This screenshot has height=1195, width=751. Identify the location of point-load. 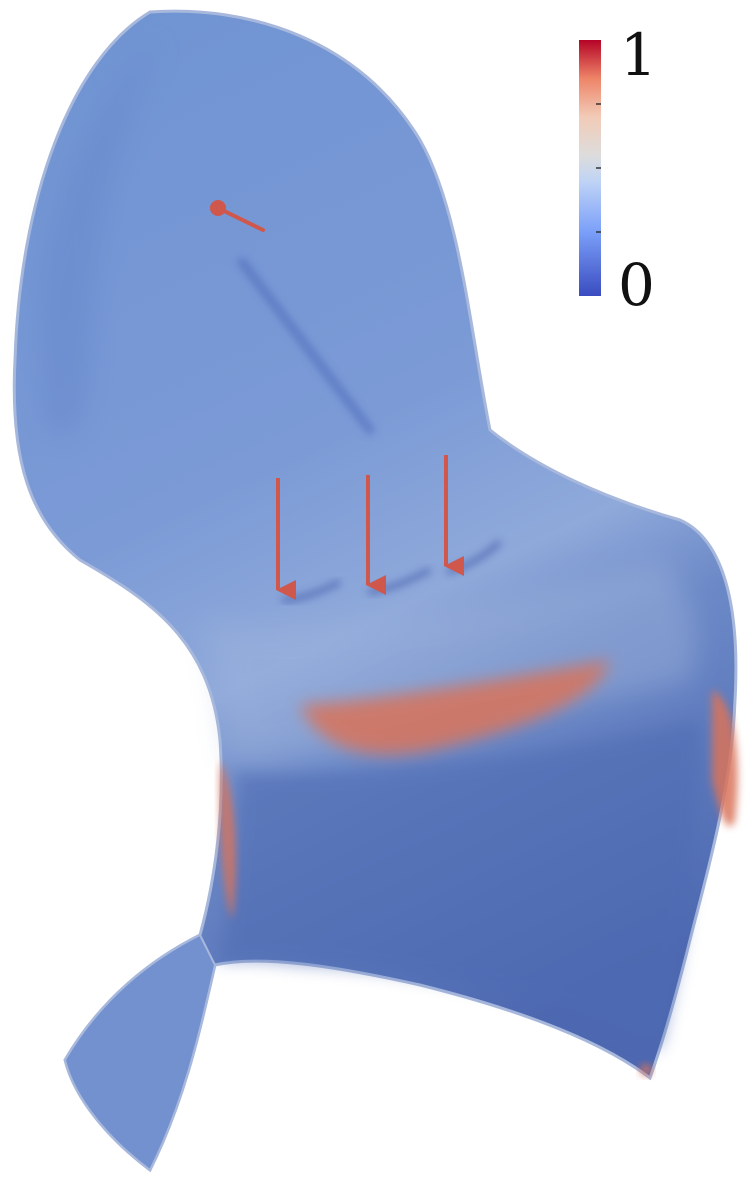
(292, 317).